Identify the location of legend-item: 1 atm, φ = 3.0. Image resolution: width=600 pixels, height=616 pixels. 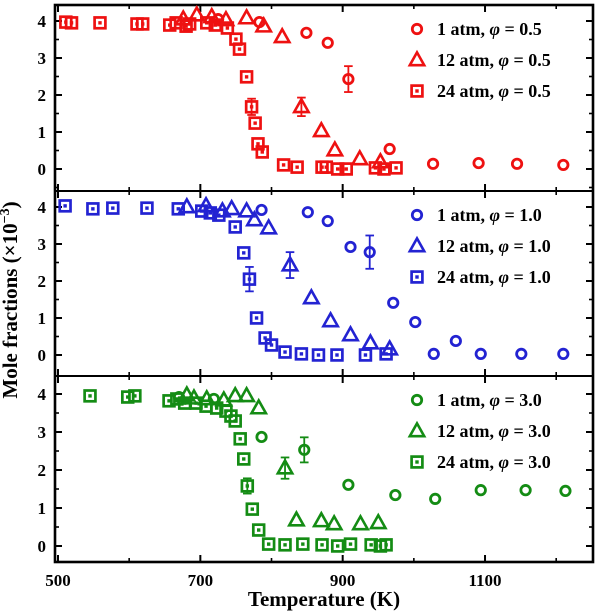
(476, 400).